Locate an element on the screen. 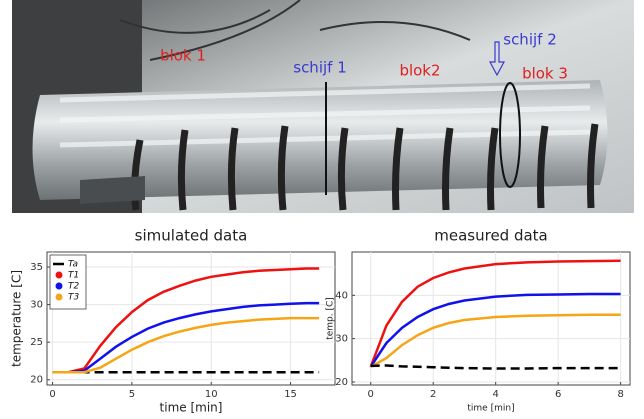 Image resolution: width=644 pixels, height=419 pixels. x-tick-label: 6 is located at coordinates (558, 394).